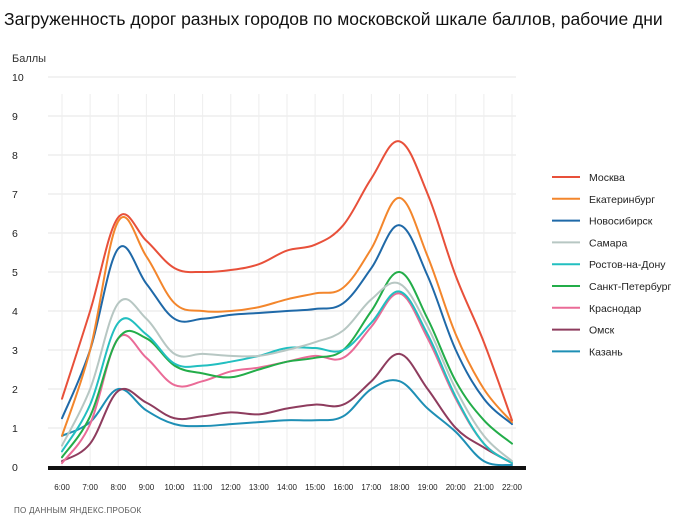  Describe the element at coordinates (627, 265) in the screenshot. I see `legend-label: Ростов-на-Дону` at that location.